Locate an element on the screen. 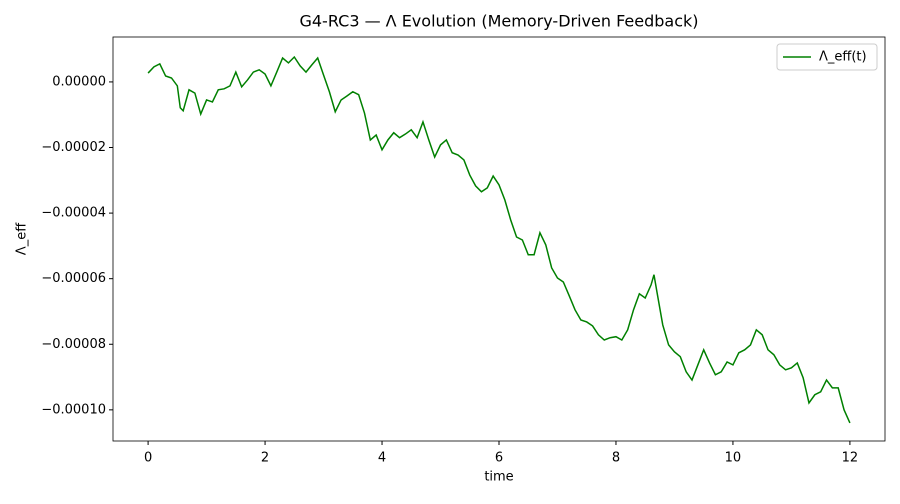 Image resolution: width=900 pixels, height=504 pixels. y-axis-label: Λ_eff is located at coordinates (22, 238).